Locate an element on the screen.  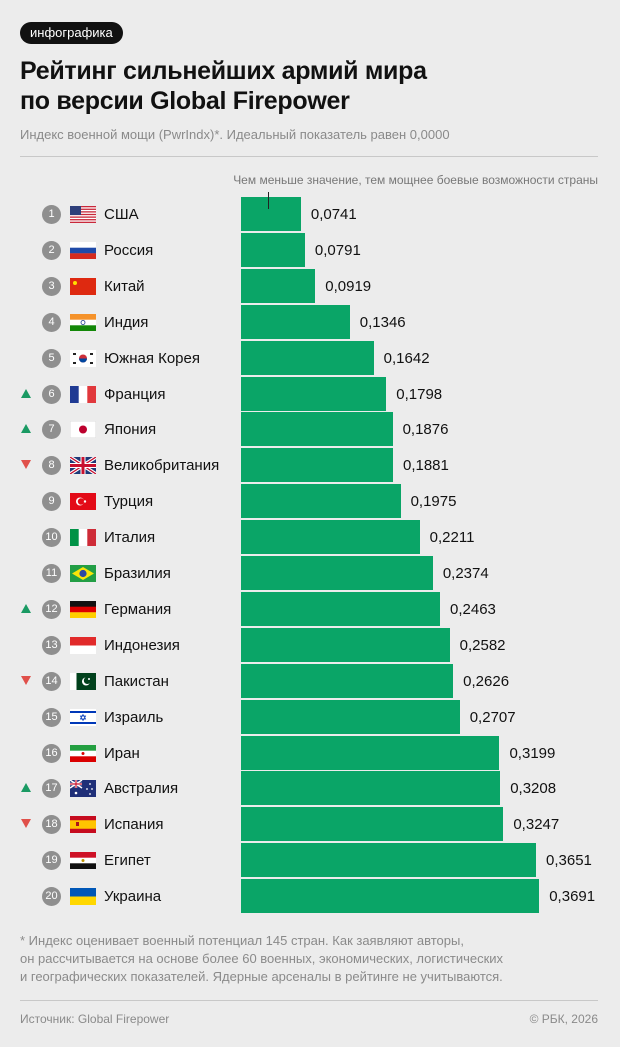
value-label: 0,0741 is located at coordinates (333, 214).